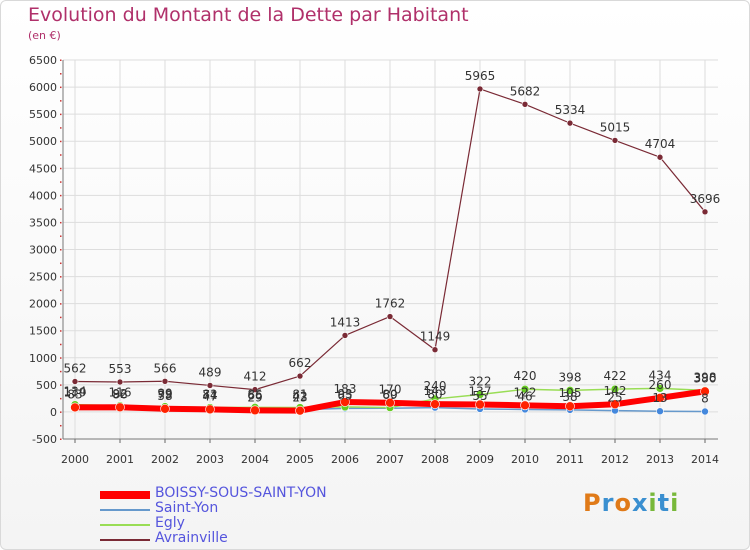 The width and height of the screenshot is (750, 550). I want to click on data-label: 55, so click(479, 396).